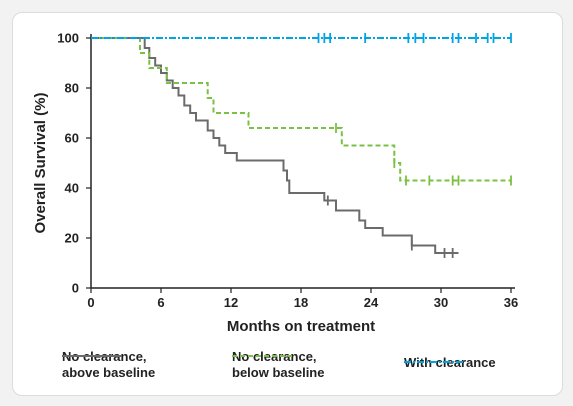  I want to click on y-tick-label: 100, so click(68, 38).